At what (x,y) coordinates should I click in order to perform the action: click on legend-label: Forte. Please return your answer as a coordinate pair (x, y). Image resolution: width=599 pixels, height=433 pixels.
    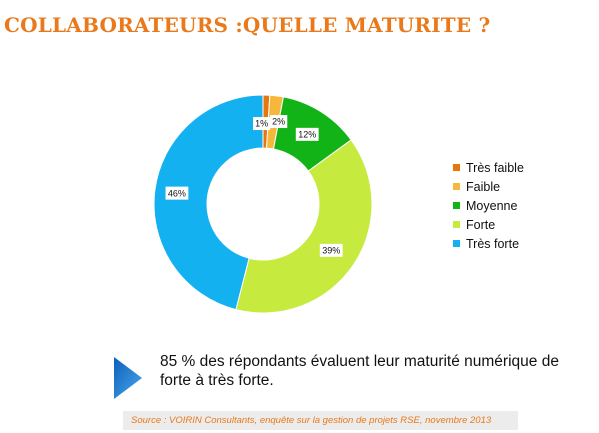
    Looking at the image, I should click on (481, 224).